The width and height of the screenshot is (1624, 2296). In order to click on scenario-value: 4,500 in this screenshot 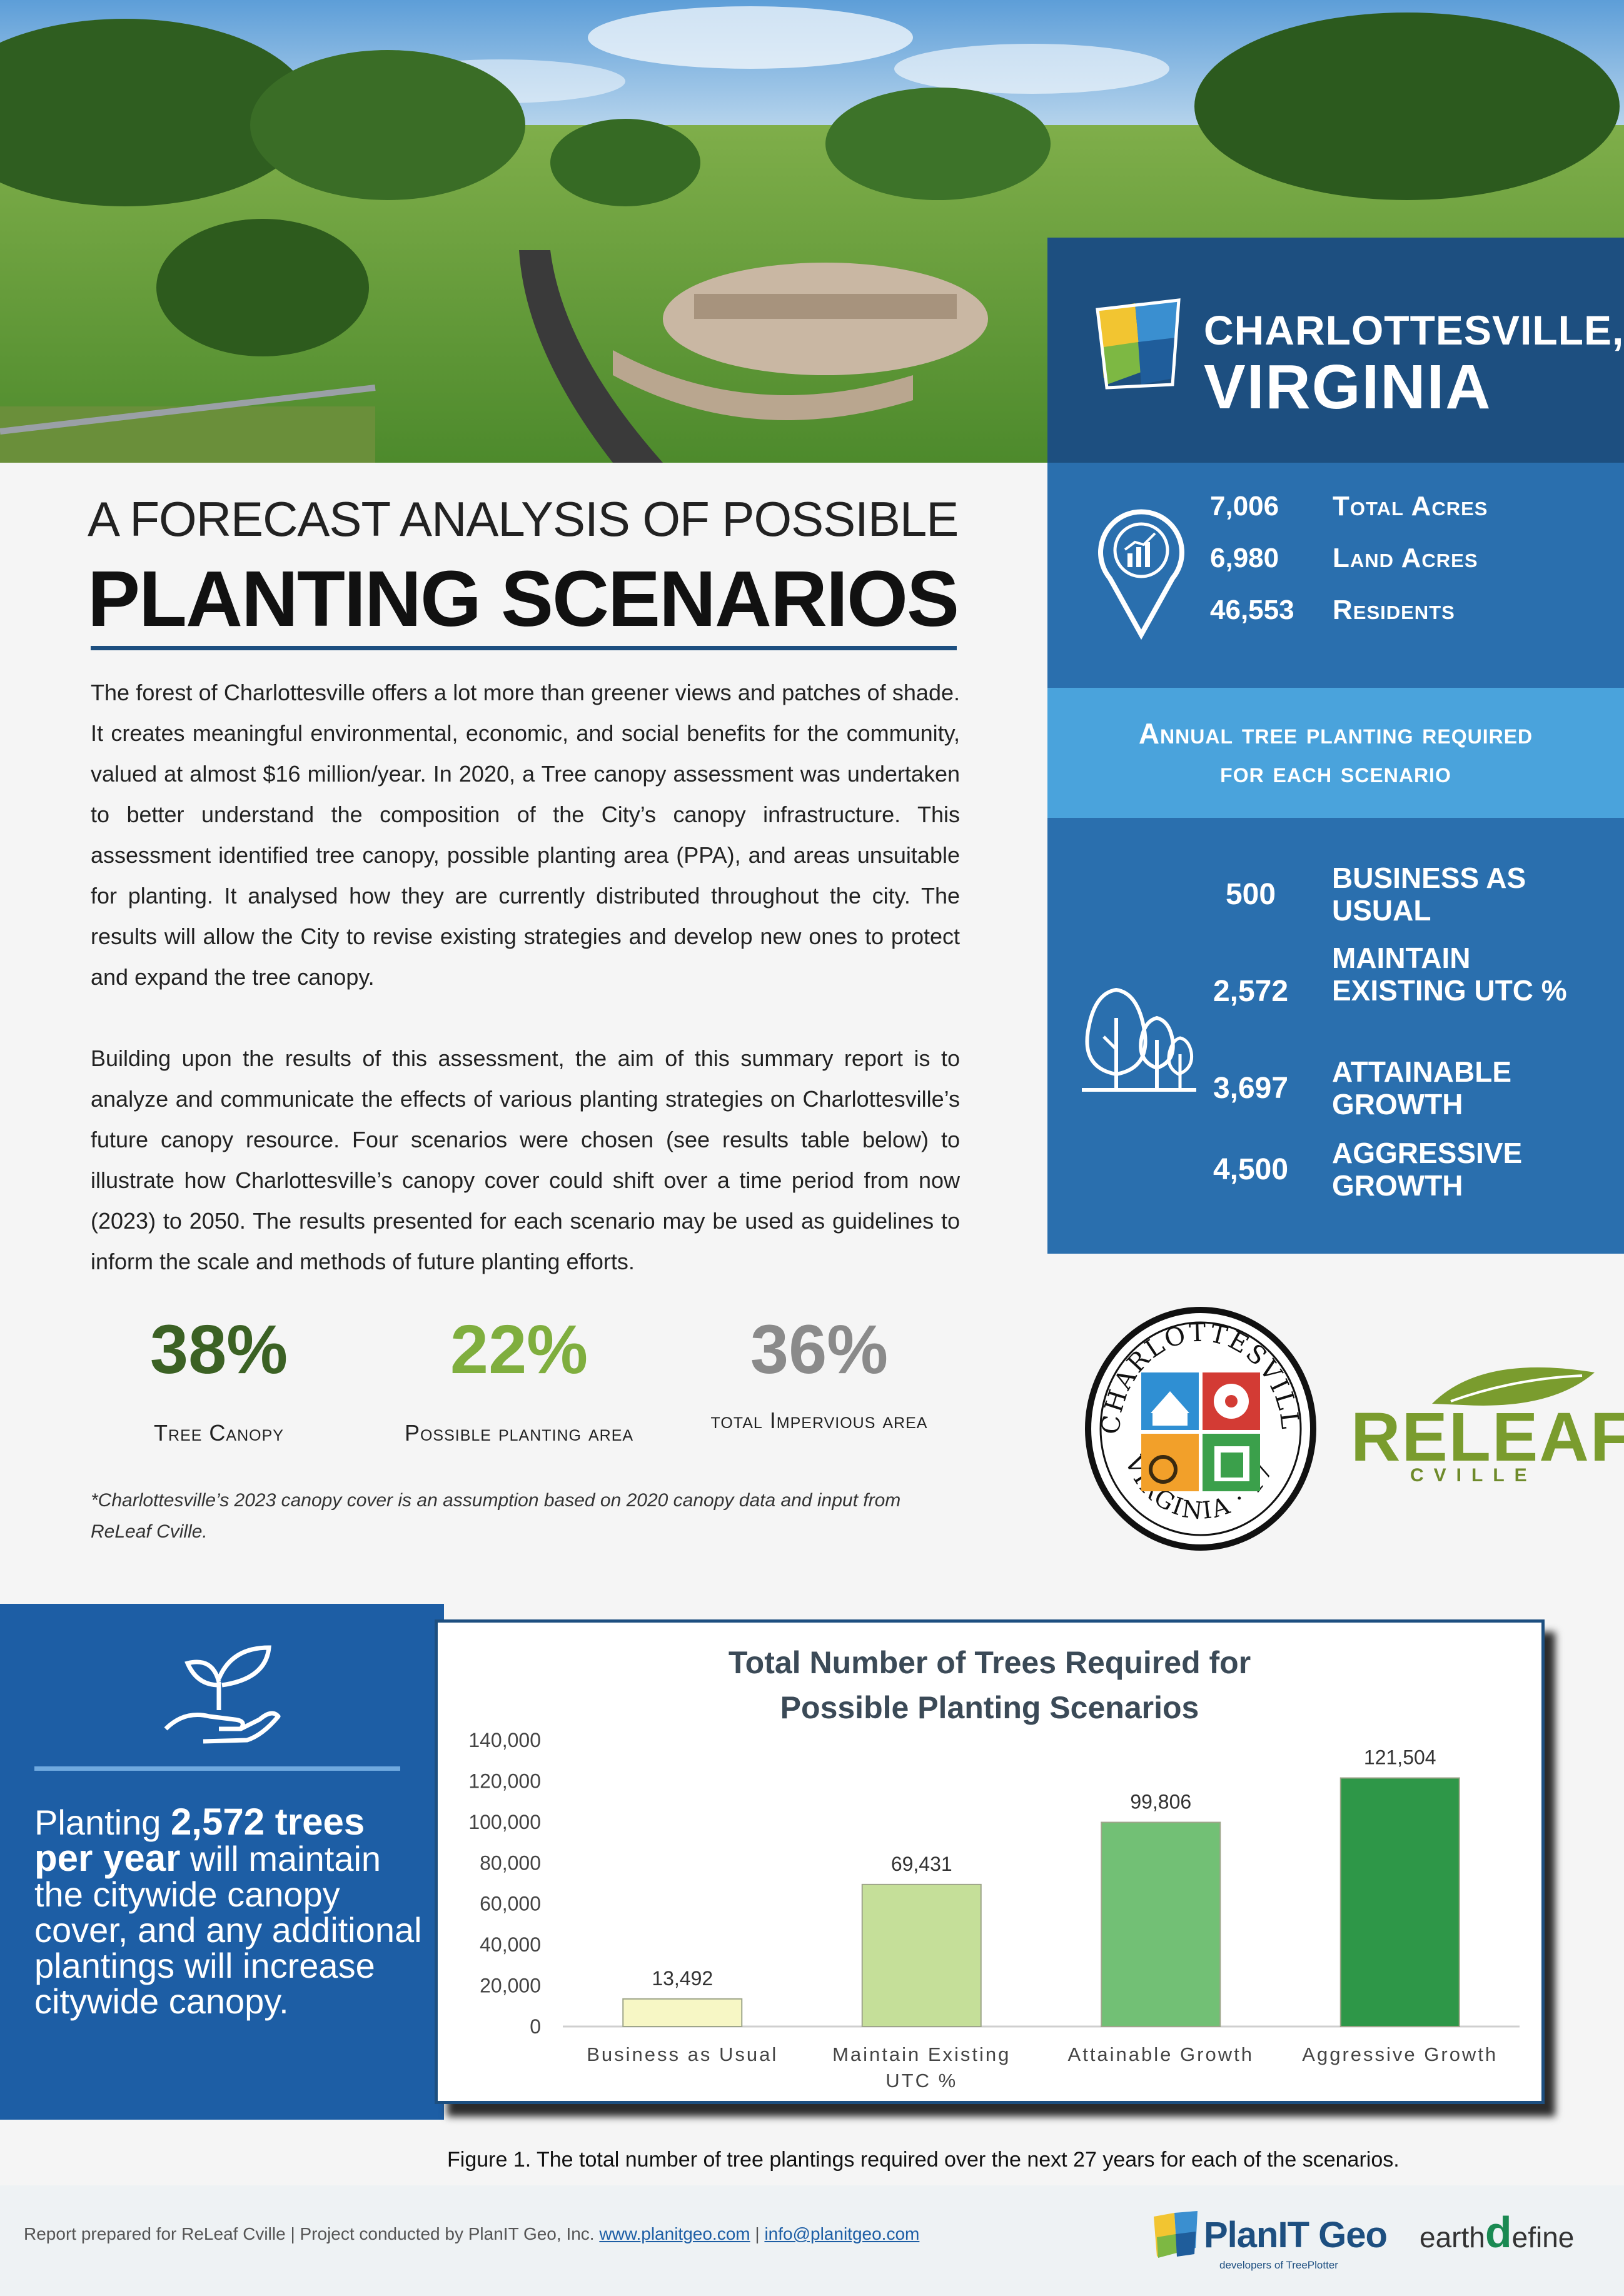, I will do `click(1251, 1169)`.